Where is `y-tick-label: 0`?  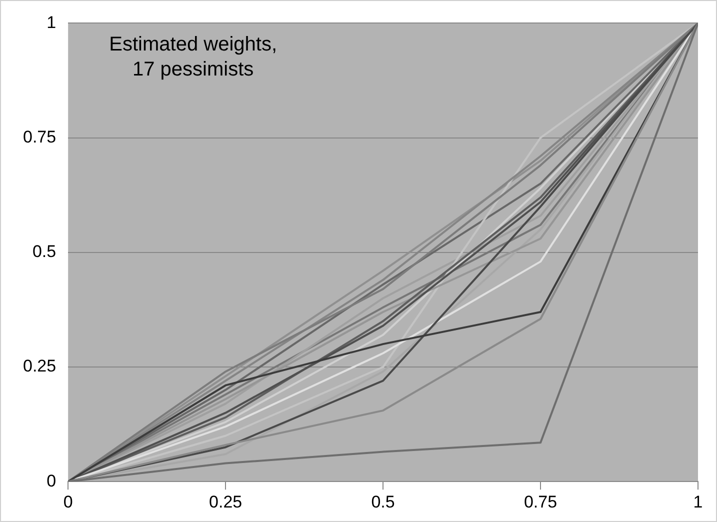 y-tick-label: 0 is located at coordinates (51, 480).